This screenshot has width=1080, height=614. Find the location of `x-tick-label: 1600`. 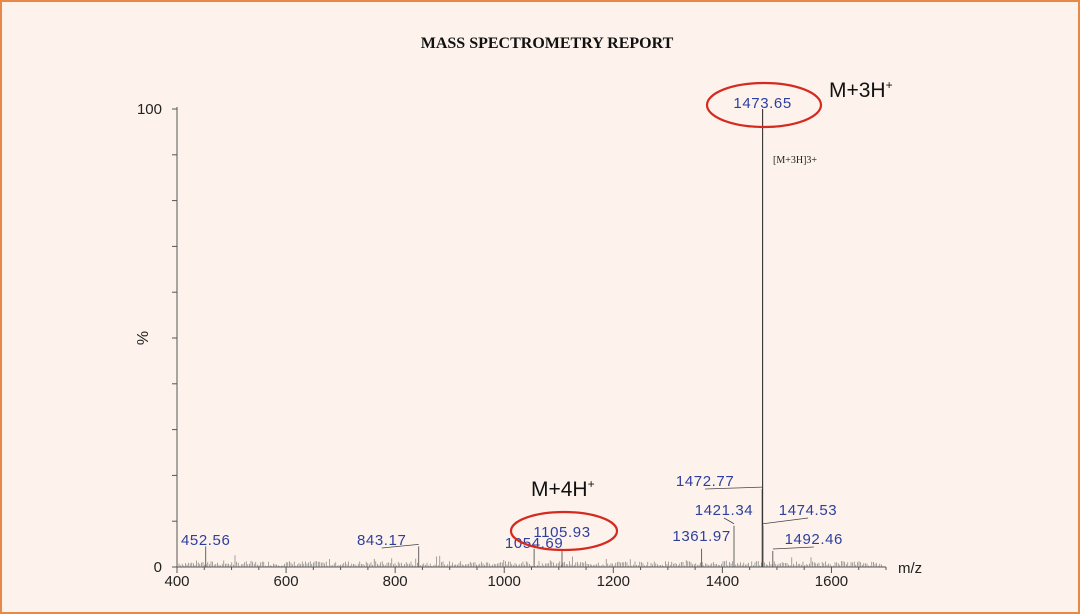

x-tick-label: 1600 is located at coordinates (831, 581).